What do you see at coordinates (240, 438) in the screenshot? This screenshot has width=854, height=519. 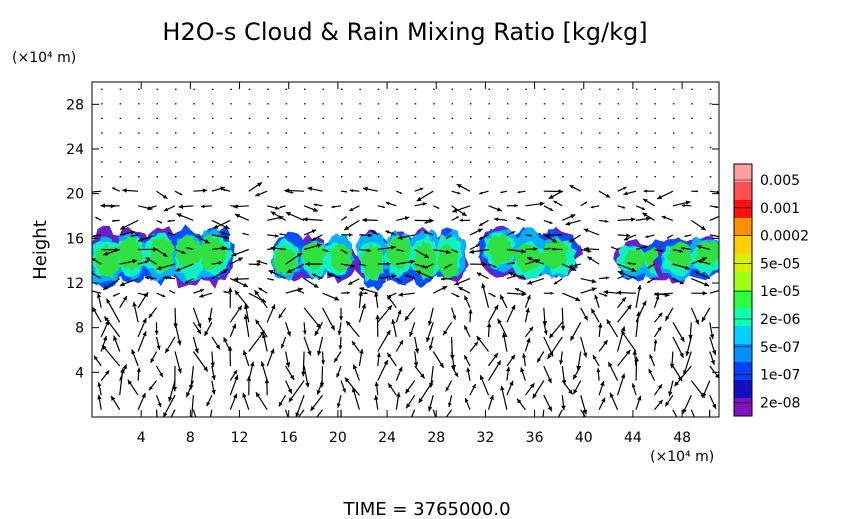 I see `x-tick-label: 12` at bounding box center [240, 438].